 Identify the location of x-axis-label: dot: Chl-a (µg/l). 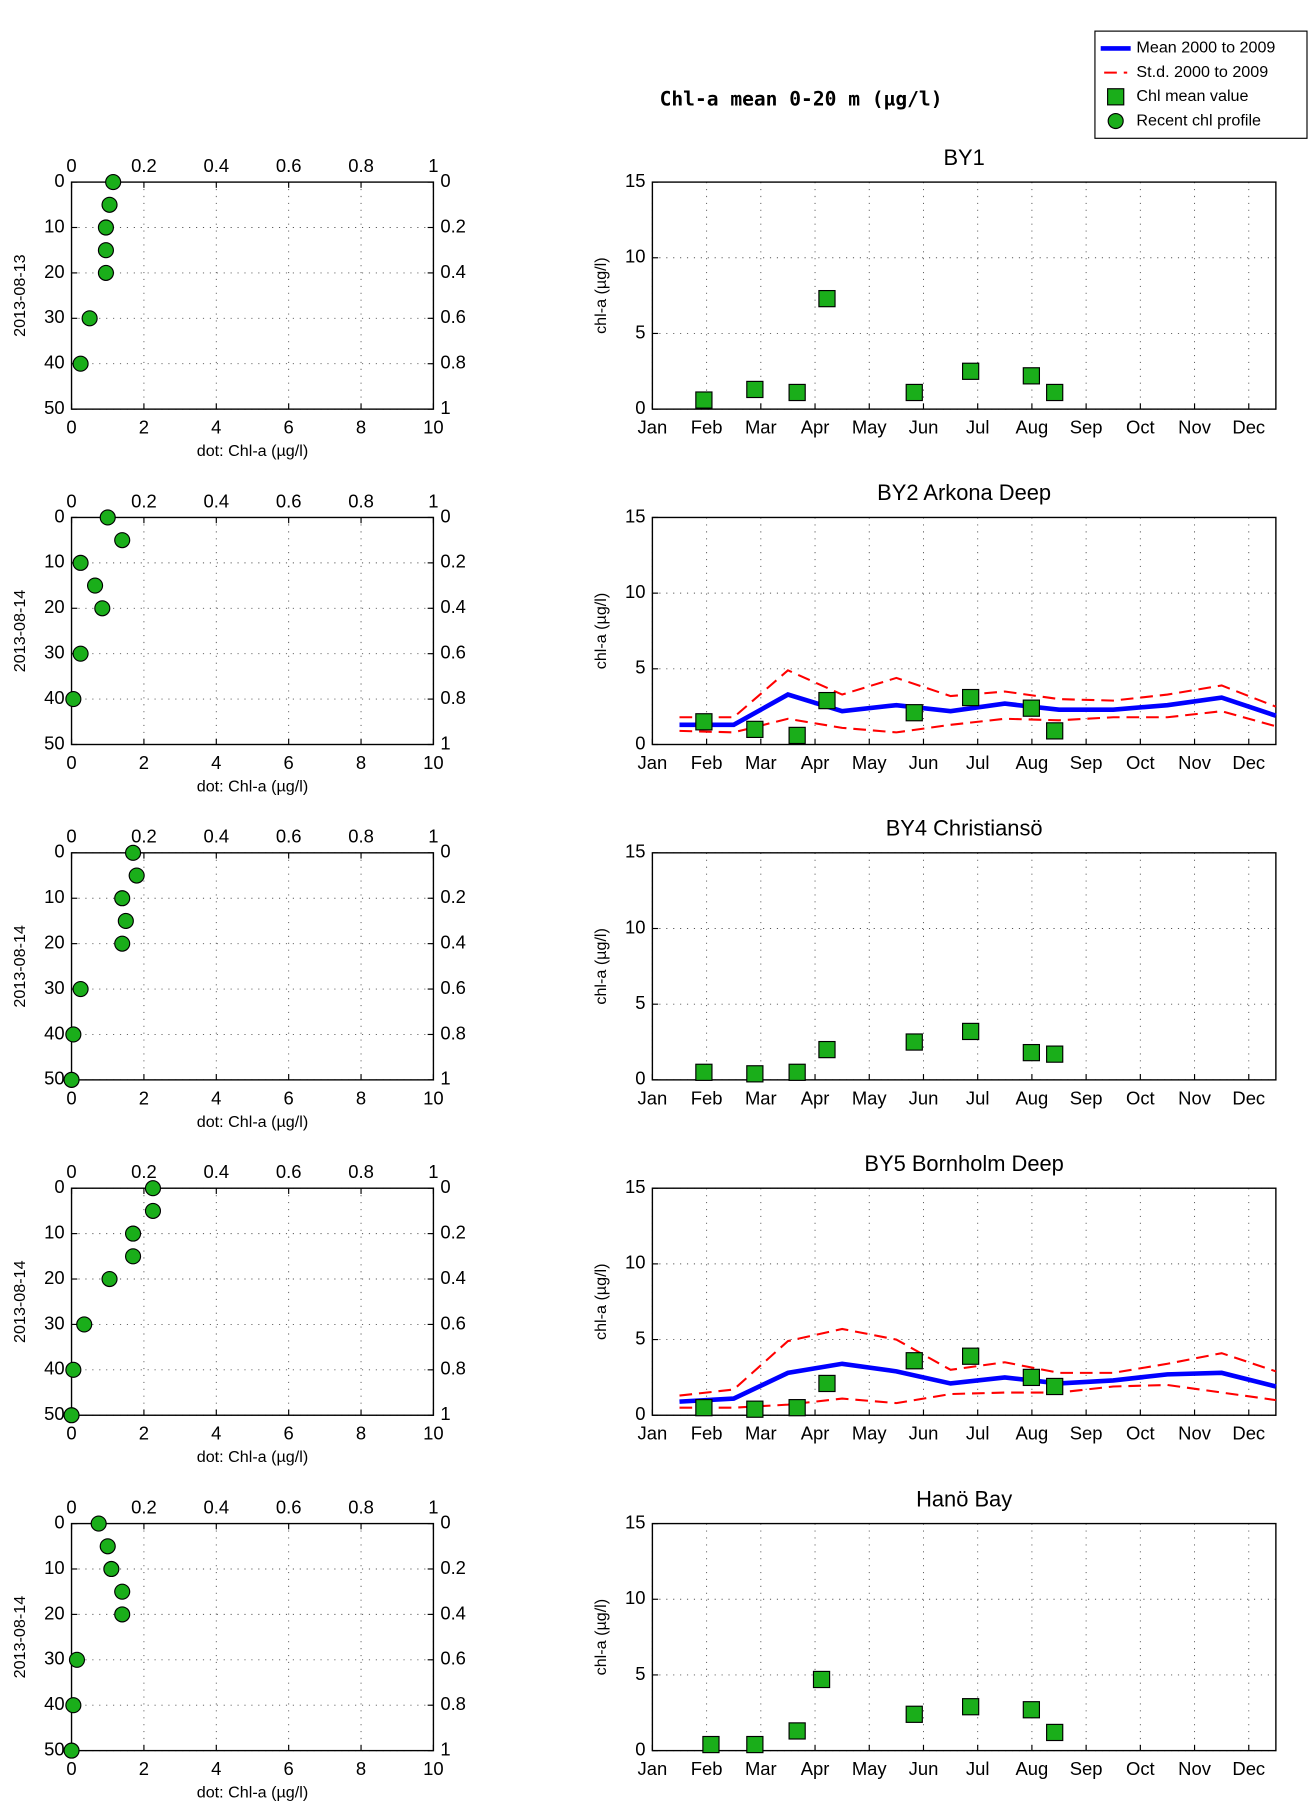
(252, 786).